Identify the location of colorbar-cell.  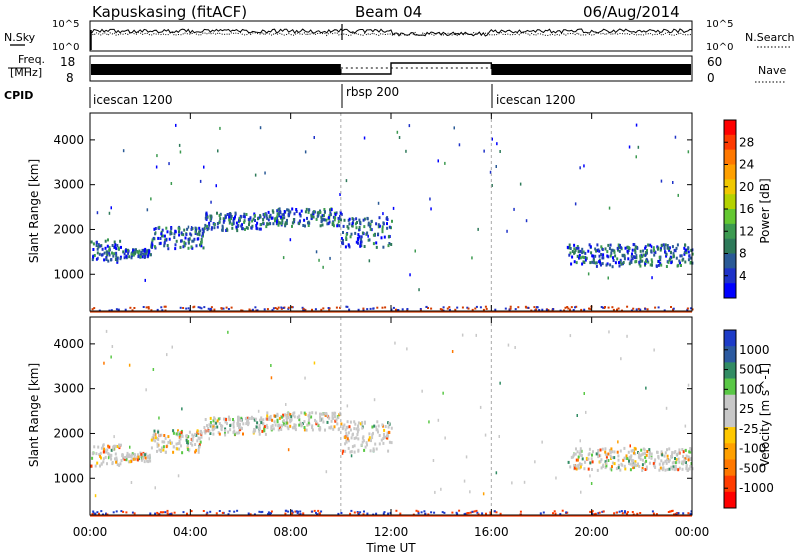
(730, 246).